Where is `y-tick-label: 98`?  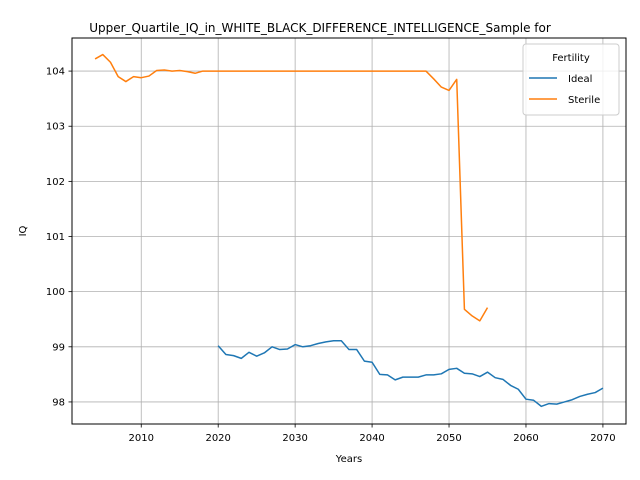
y-tick-label: 98 is located at coordinates (58, 402).